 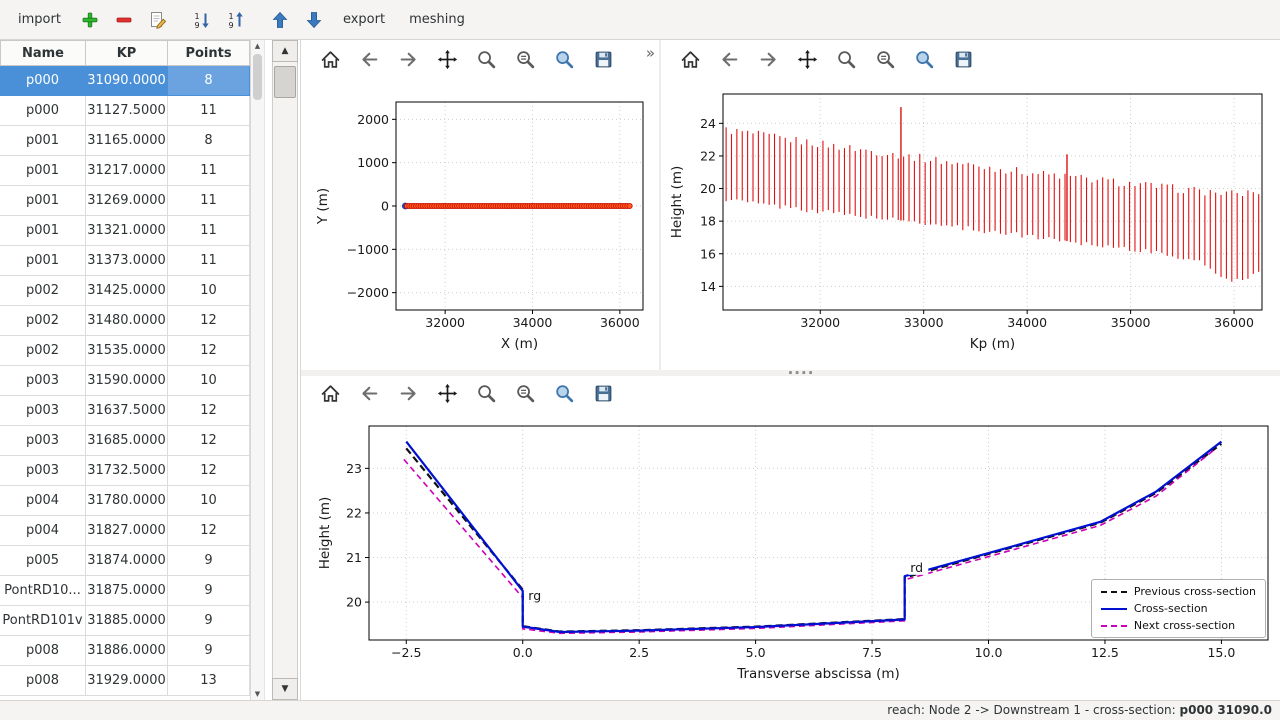 What do you see at coordinates (158, 20) in the screenshot?
I see `edit-cross-section-button` at bounding box center [158, 20].